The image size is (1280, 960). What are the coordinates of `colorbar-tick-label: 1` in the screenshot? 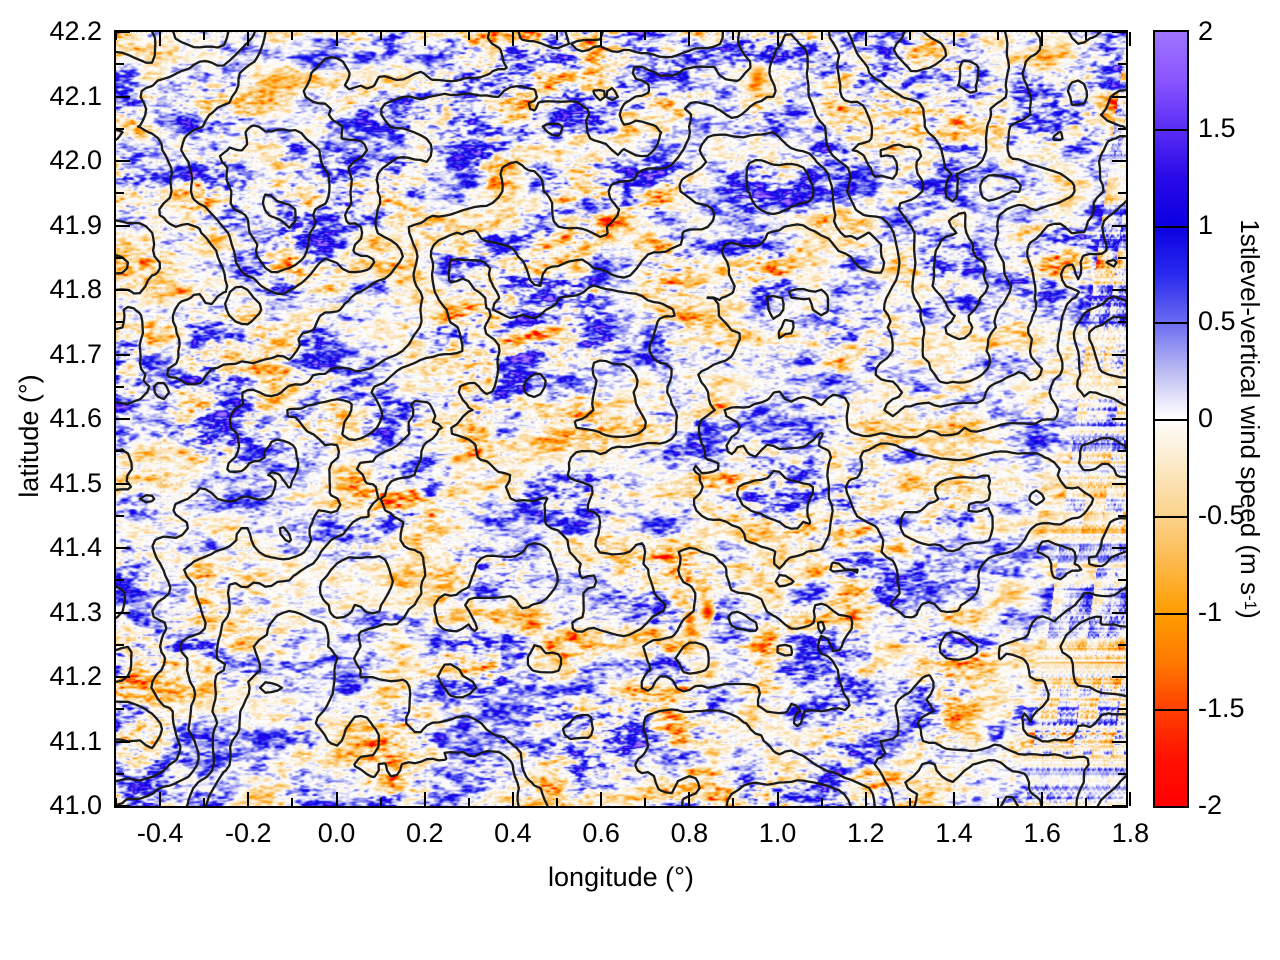 It's located at (1206, 224).